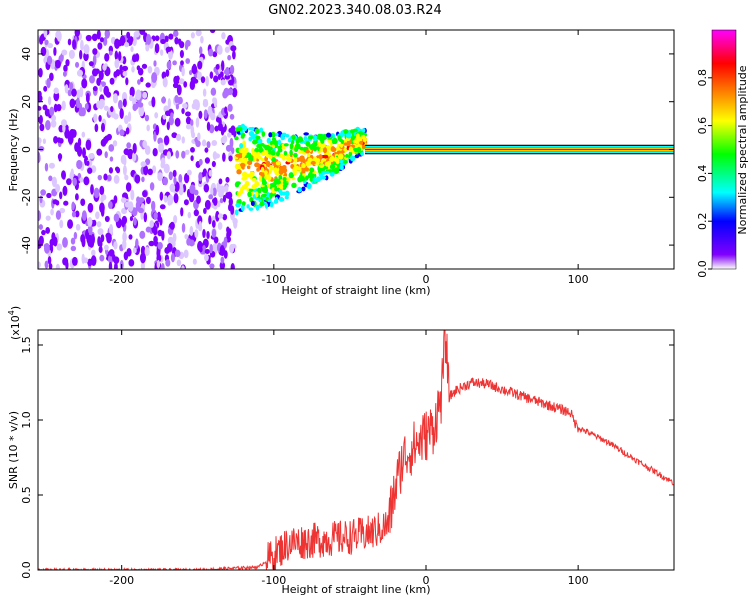 The image size is (750, 600). Describe the element at coordinates (121, 580) in the screenshot. I see `x-tick-label: -200` at that location.